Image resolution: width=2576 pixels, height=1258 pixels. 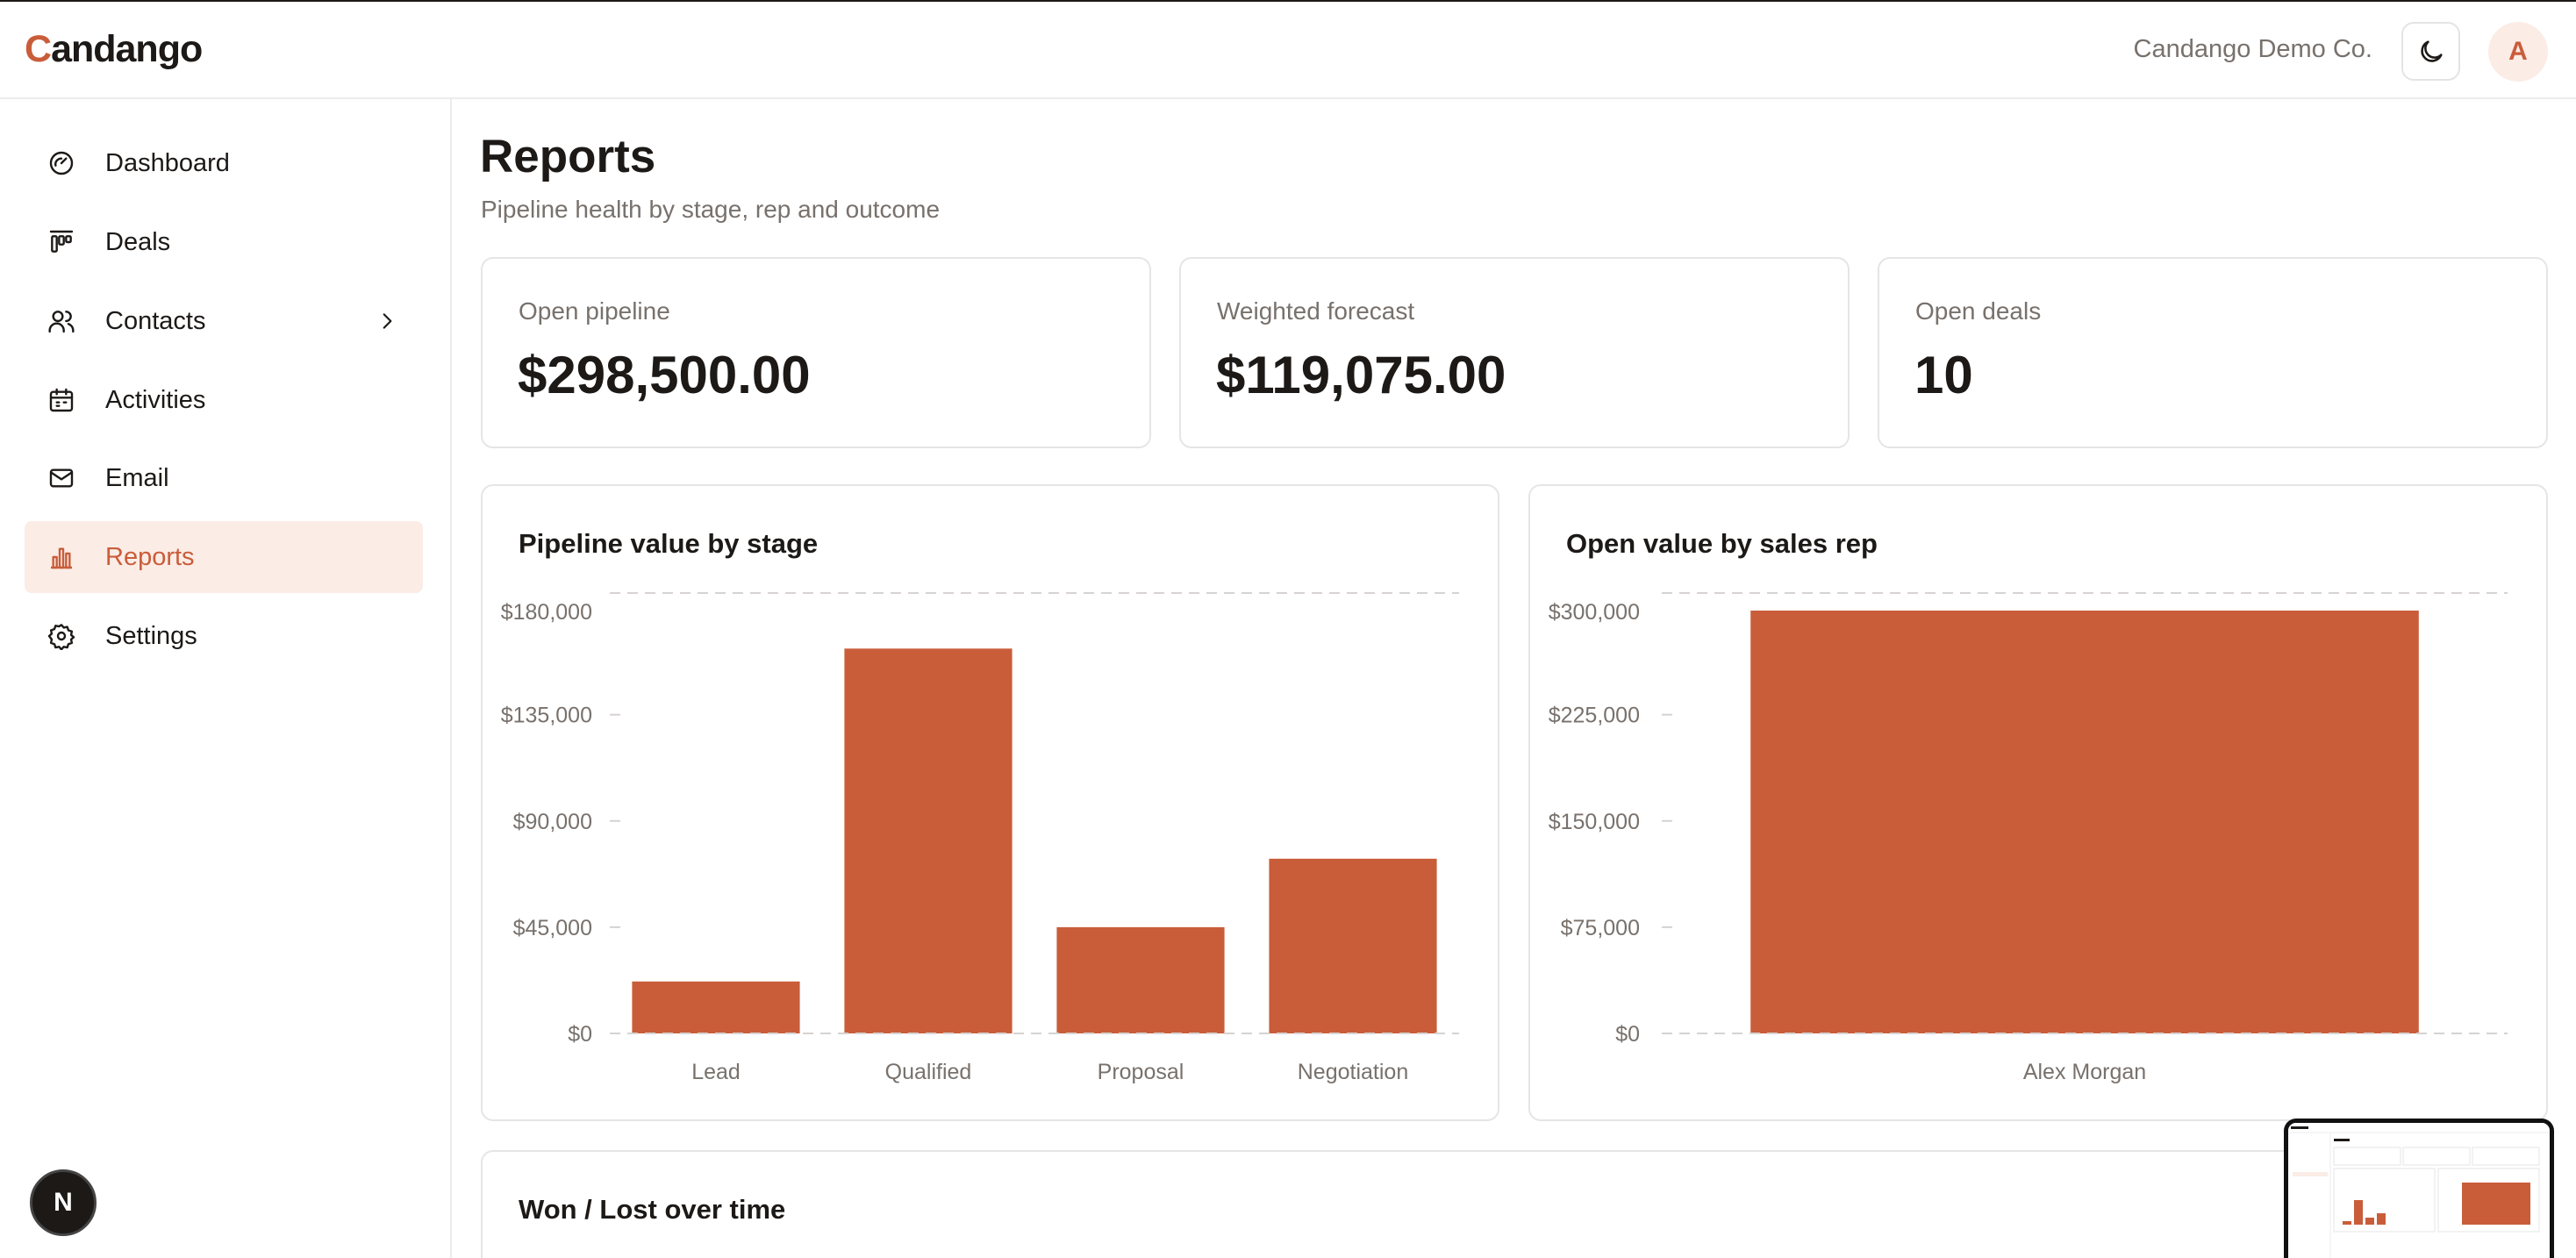 I want to click on y-tick-label: $135,000, so click(x=546, y=716).